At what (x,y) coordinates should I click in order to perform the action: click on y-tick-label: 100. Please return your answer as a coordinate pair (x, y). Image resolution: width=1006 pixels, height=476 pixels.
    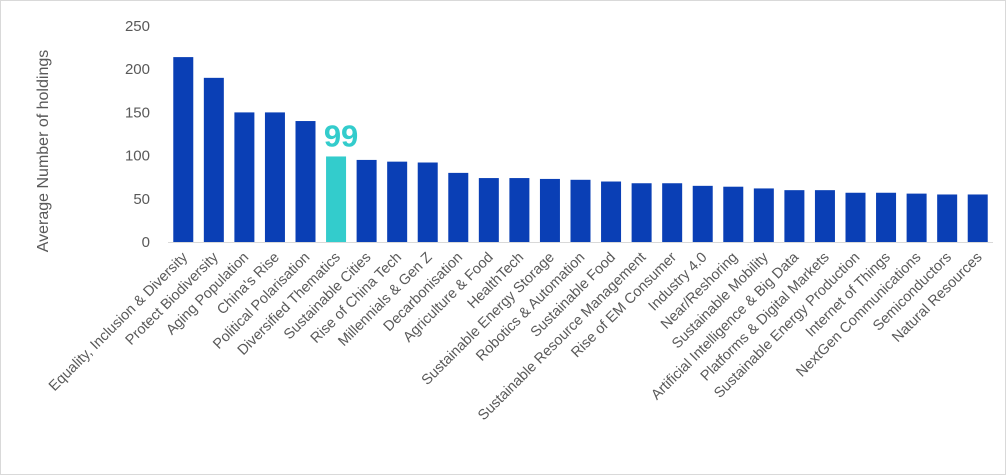
    Looking at the image, I should click on (137, 156).